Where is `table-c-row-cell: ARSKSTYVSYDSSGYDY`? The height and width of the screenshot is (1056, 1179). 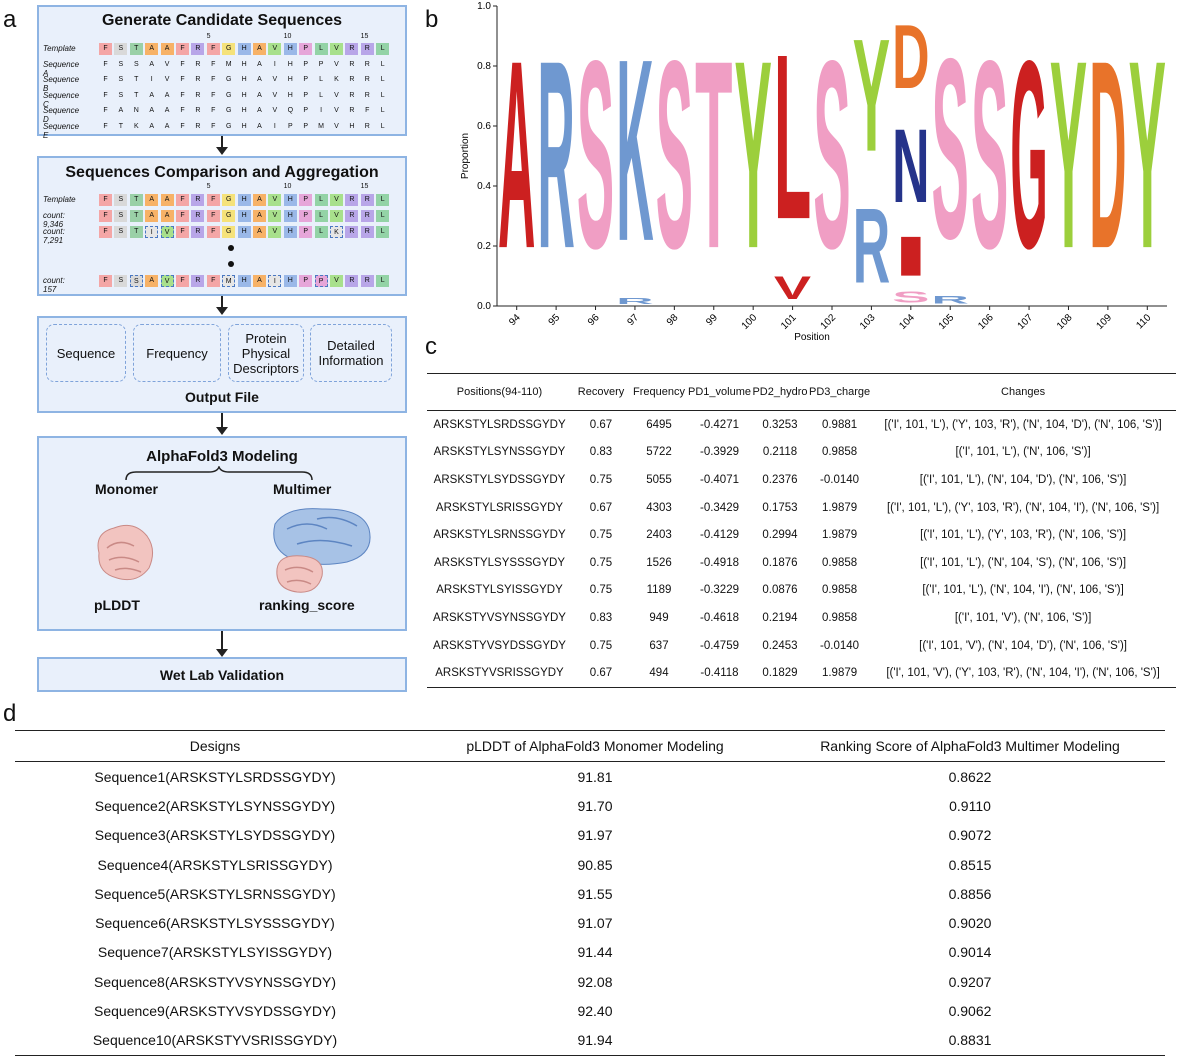
table-c-row-cell: ARSKSTYVSYDSSGYDY is located at coordinates (499, 645).